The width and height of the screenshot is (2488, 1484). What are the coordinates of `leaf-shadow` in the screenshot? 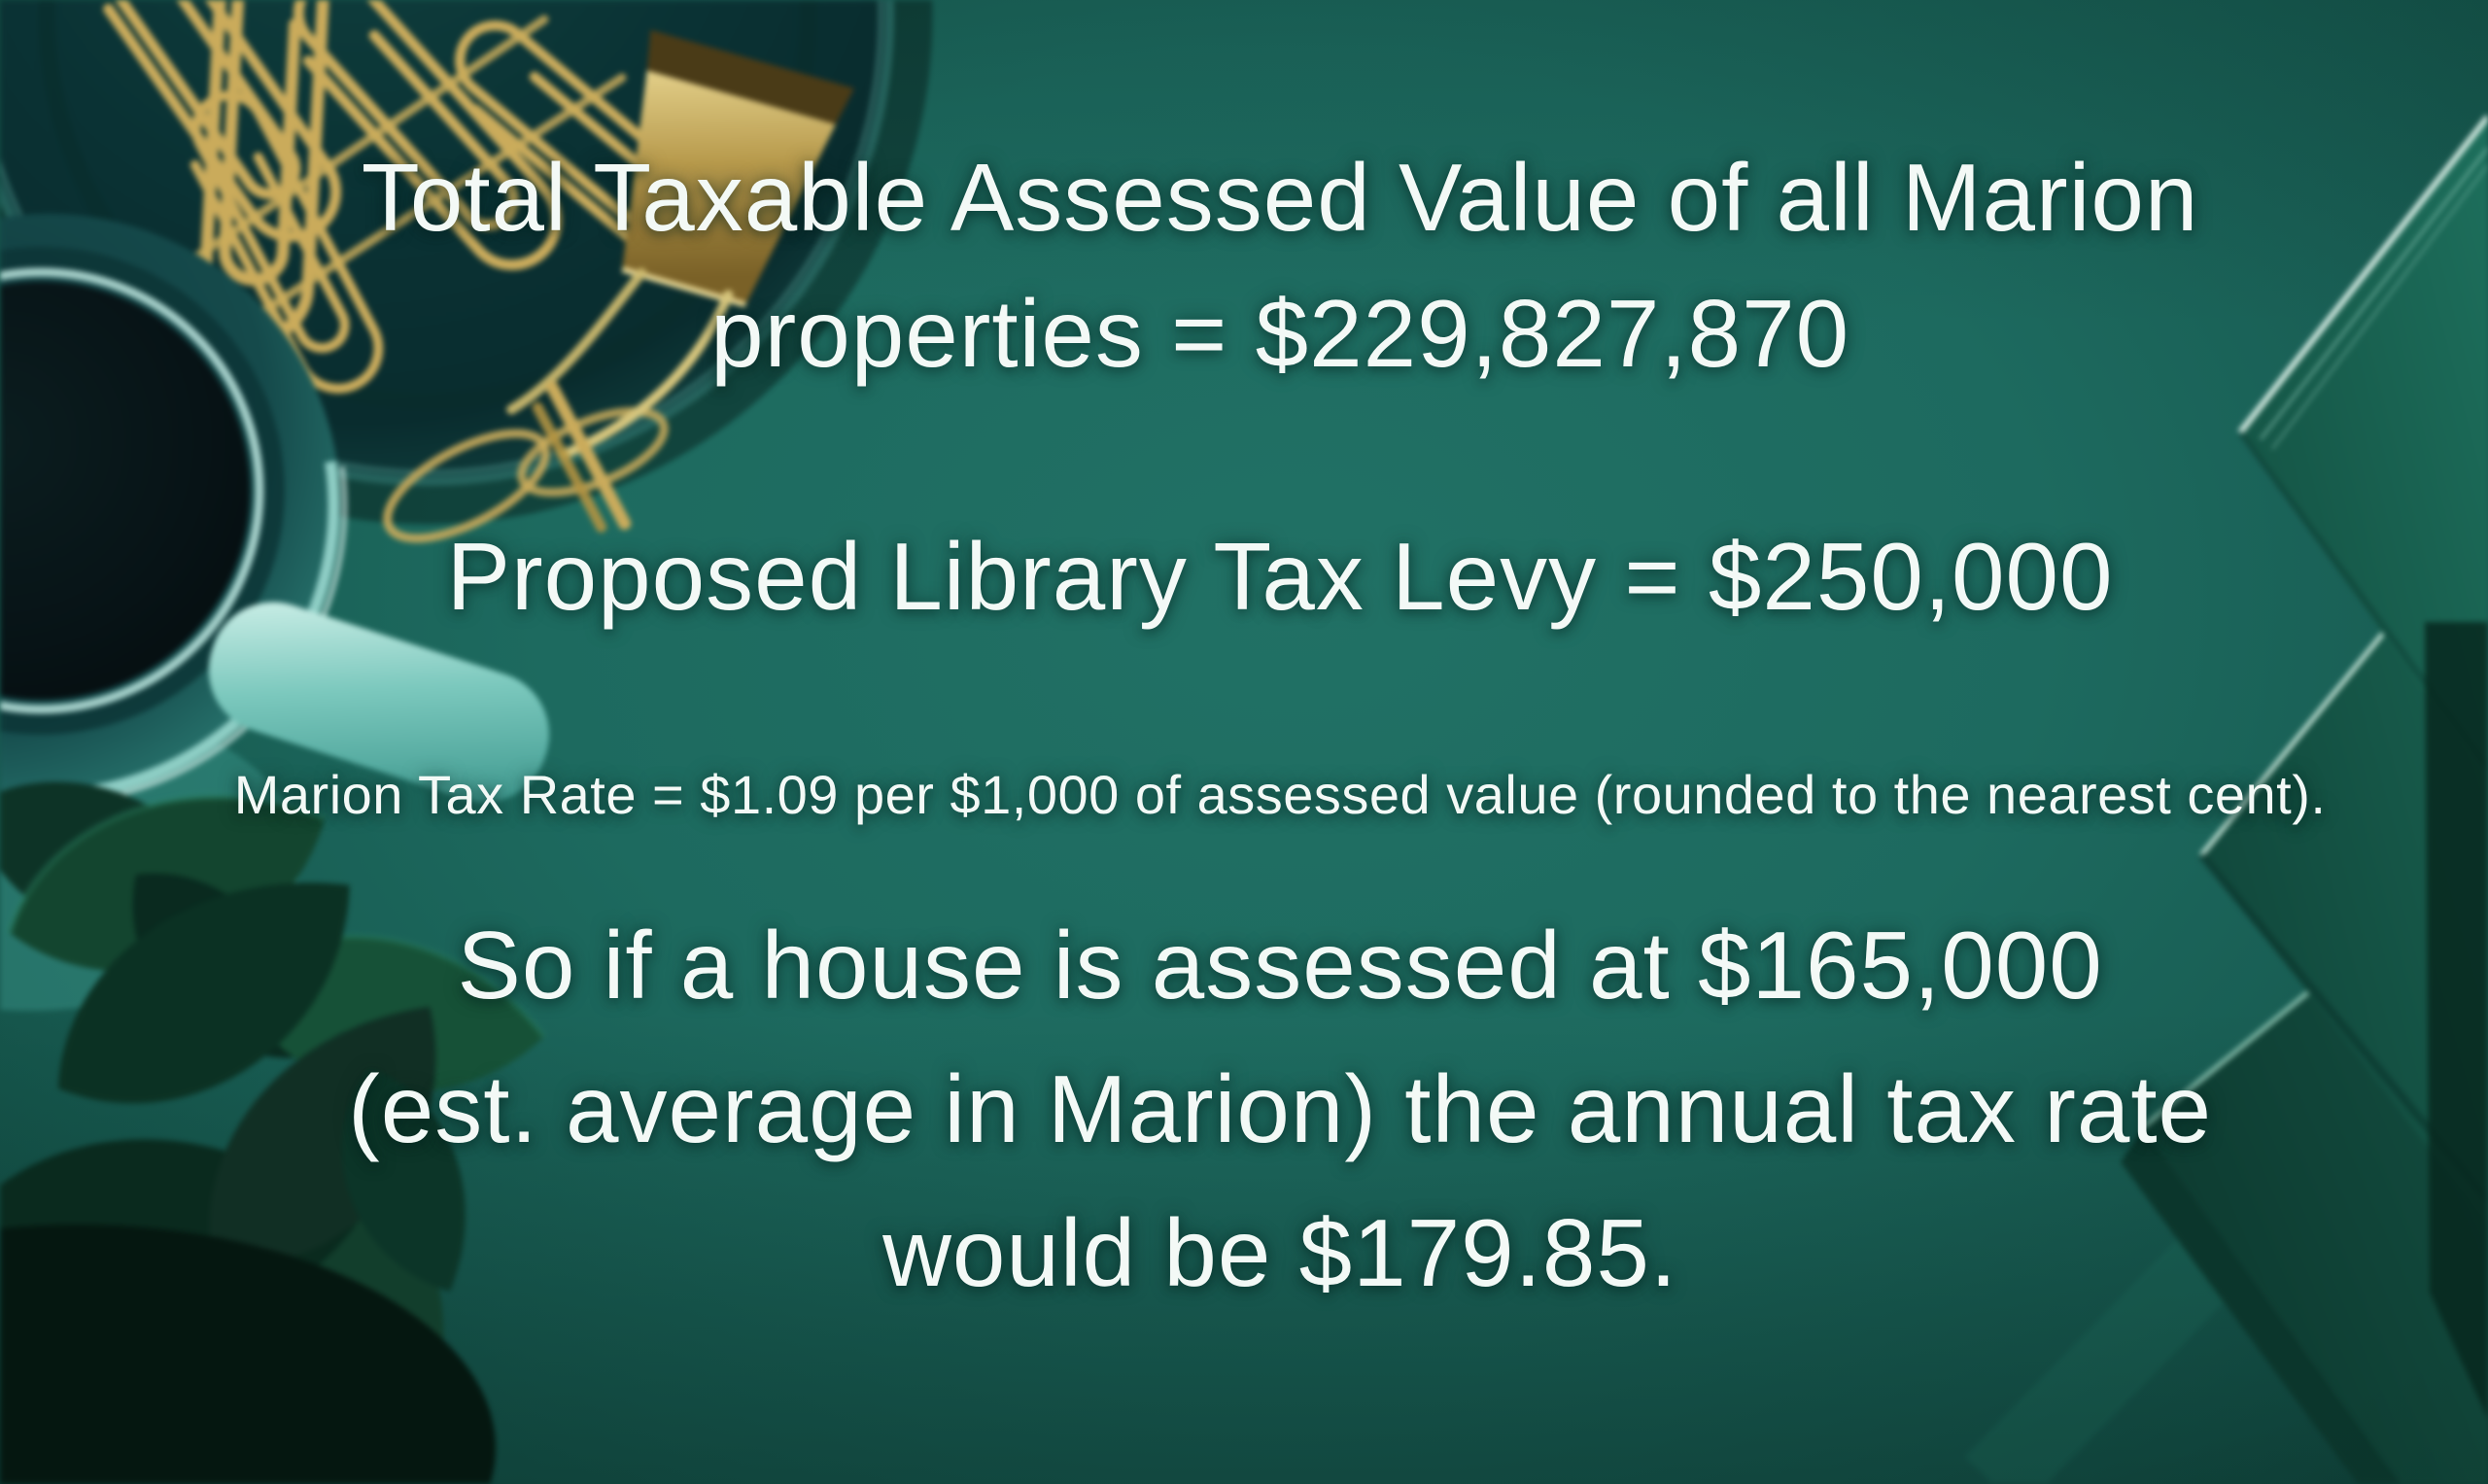 It's located at (248, 1354).